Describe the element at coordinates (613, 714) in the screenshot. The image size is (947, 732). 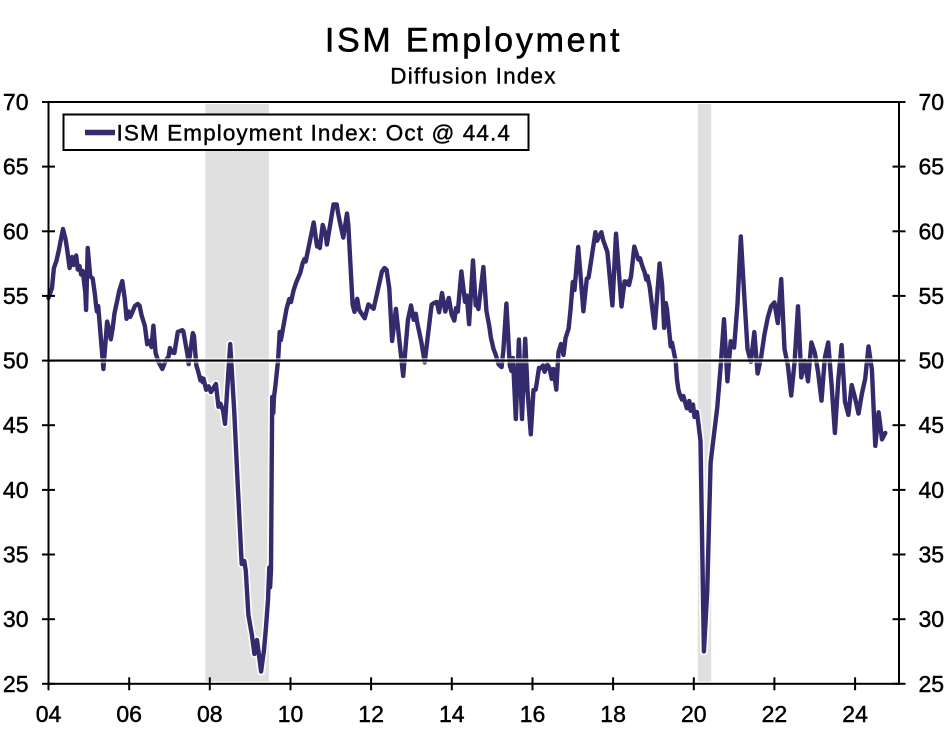
I see `svg-text: 18` at that location.